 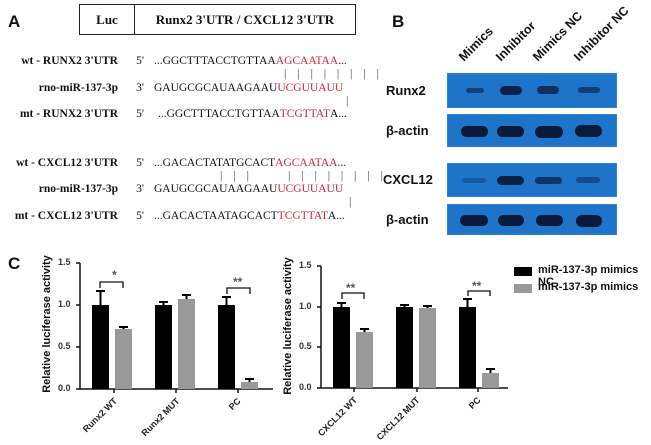 I want to click on seq-name: mt - RUNX2 3'UTR, so click(x=68, y=114).